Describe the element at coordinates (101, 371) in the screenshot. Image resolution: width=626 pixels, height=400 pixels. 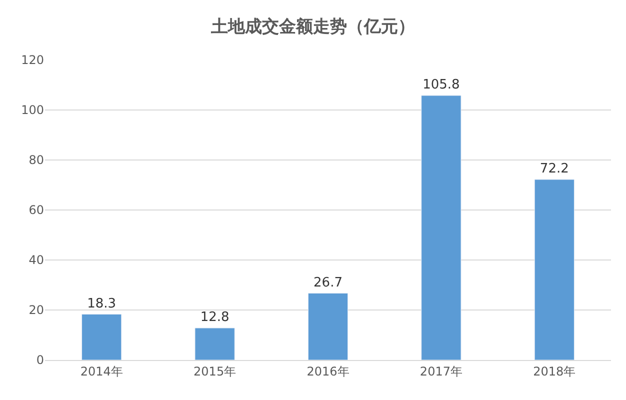
I see `x-tick-label: 2014年` at that location.